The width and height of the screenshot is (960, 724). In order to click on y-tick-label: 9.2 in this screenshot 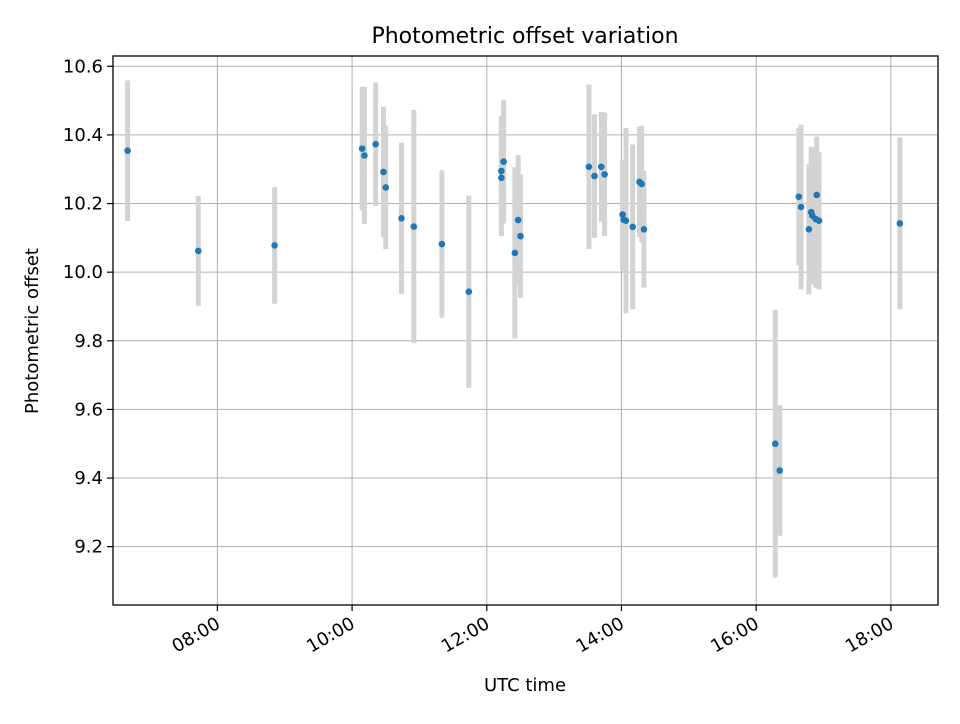, I will do `click(88, 547)`.